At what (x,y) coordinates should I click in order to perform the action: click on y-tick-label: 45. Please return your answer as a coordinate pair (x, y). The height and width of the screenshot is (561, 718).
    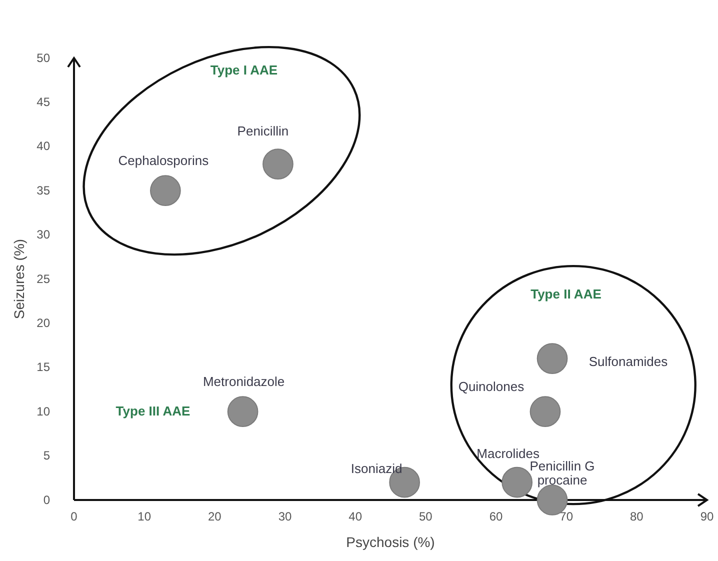
    Looking at the image, I should click on (43, 102).